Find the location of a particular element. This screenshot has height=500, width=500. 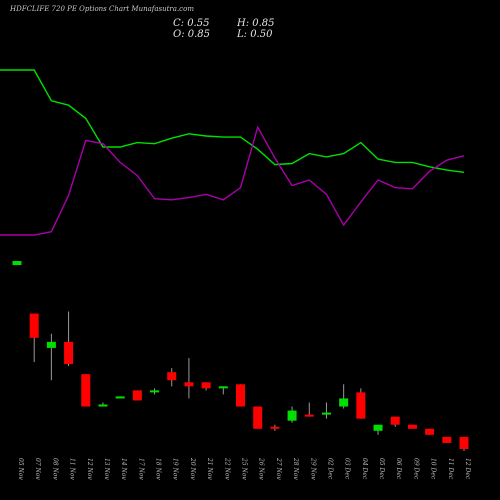

x-tick-label: 11 Dec is located at coordinates (450, 469).